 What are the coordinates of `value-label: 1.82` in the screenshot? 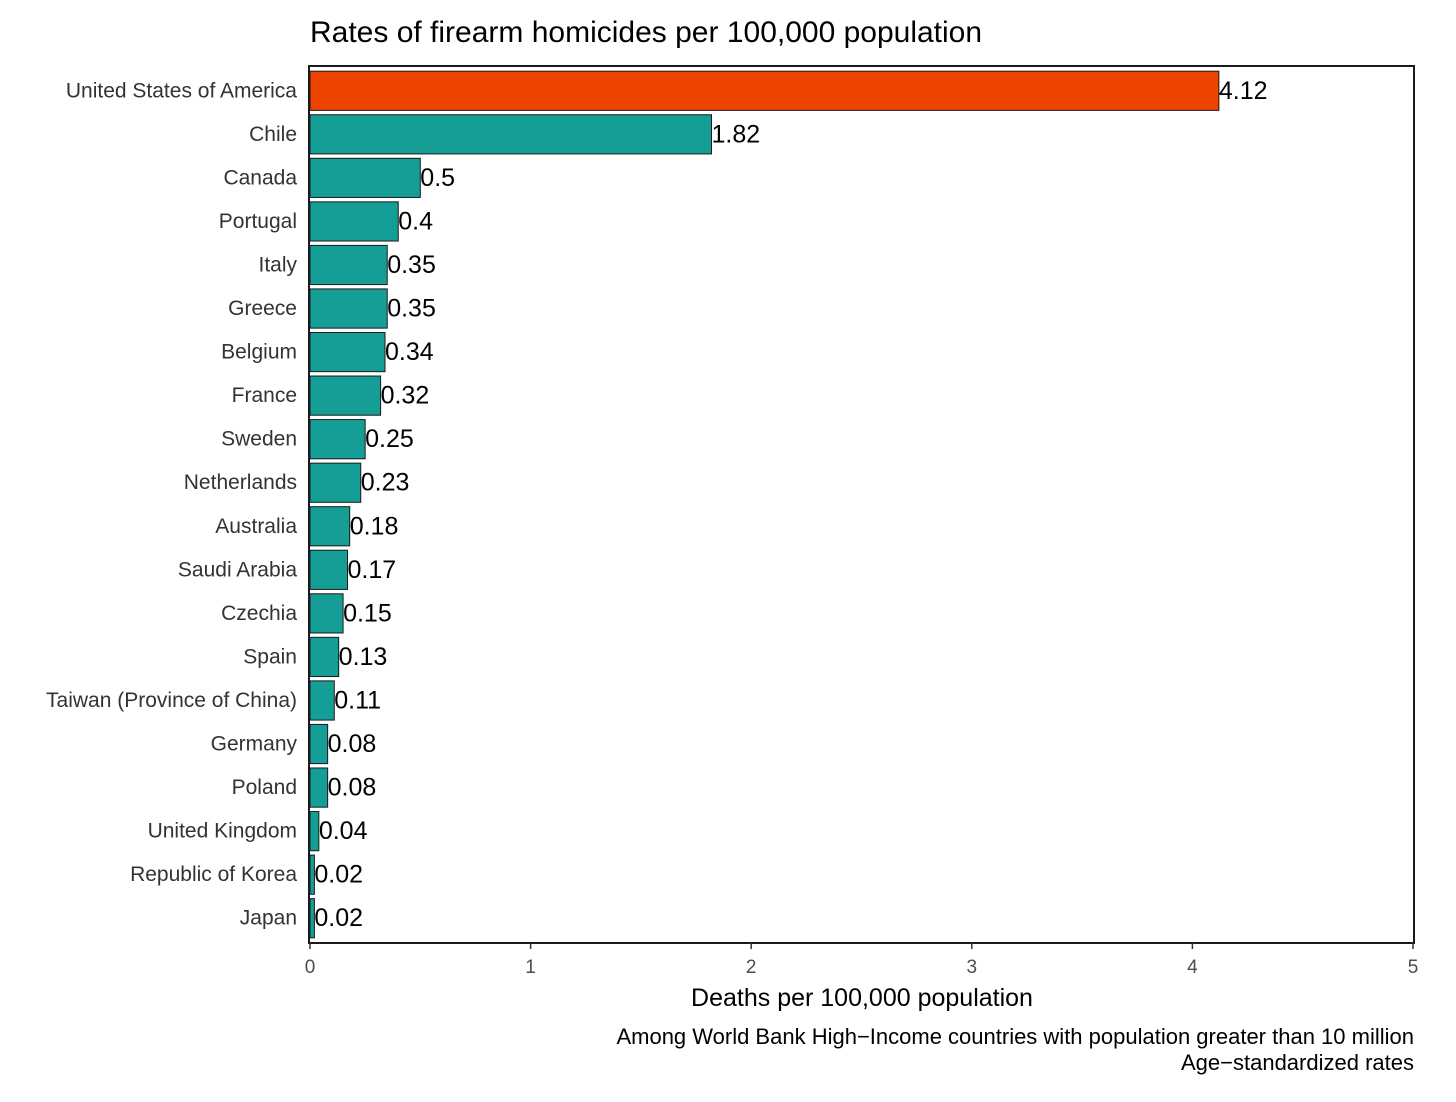 It's located at (735, 134).